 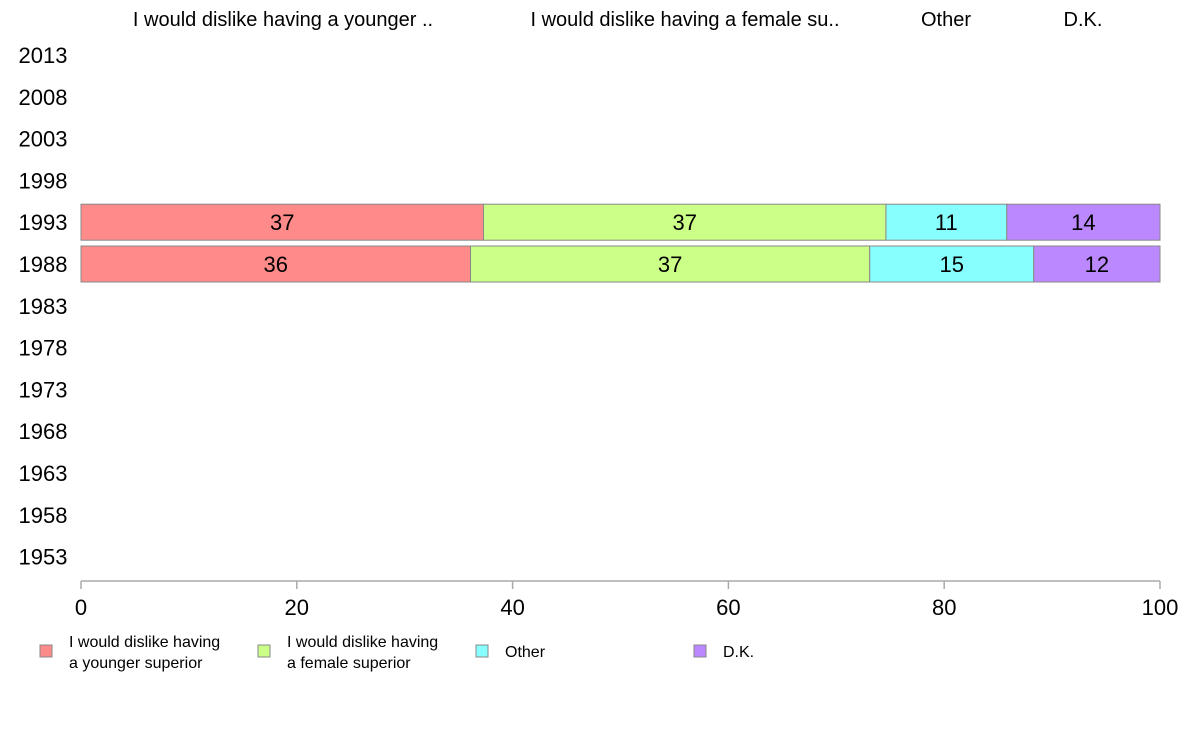 What do you see at coordinates (525, 652) in the screenshot?
I see `legend-label-3-line-1: Other` at bounding box center [525, 652].